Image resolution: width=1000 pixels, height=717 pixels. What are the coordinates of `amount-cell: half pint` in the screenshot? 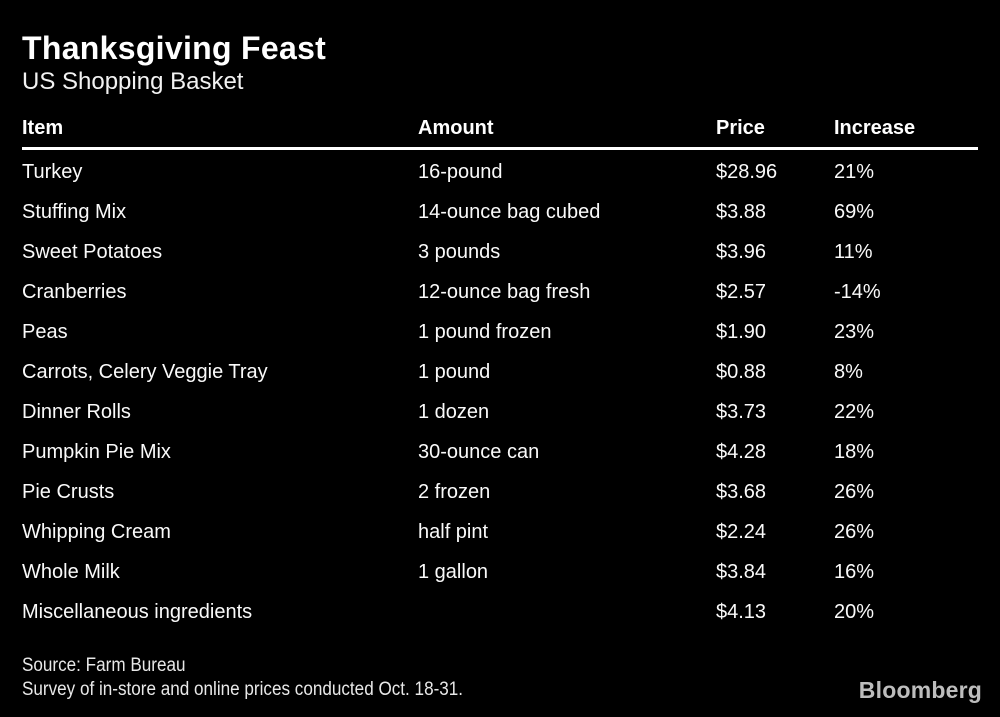 It's located at (453, 531).